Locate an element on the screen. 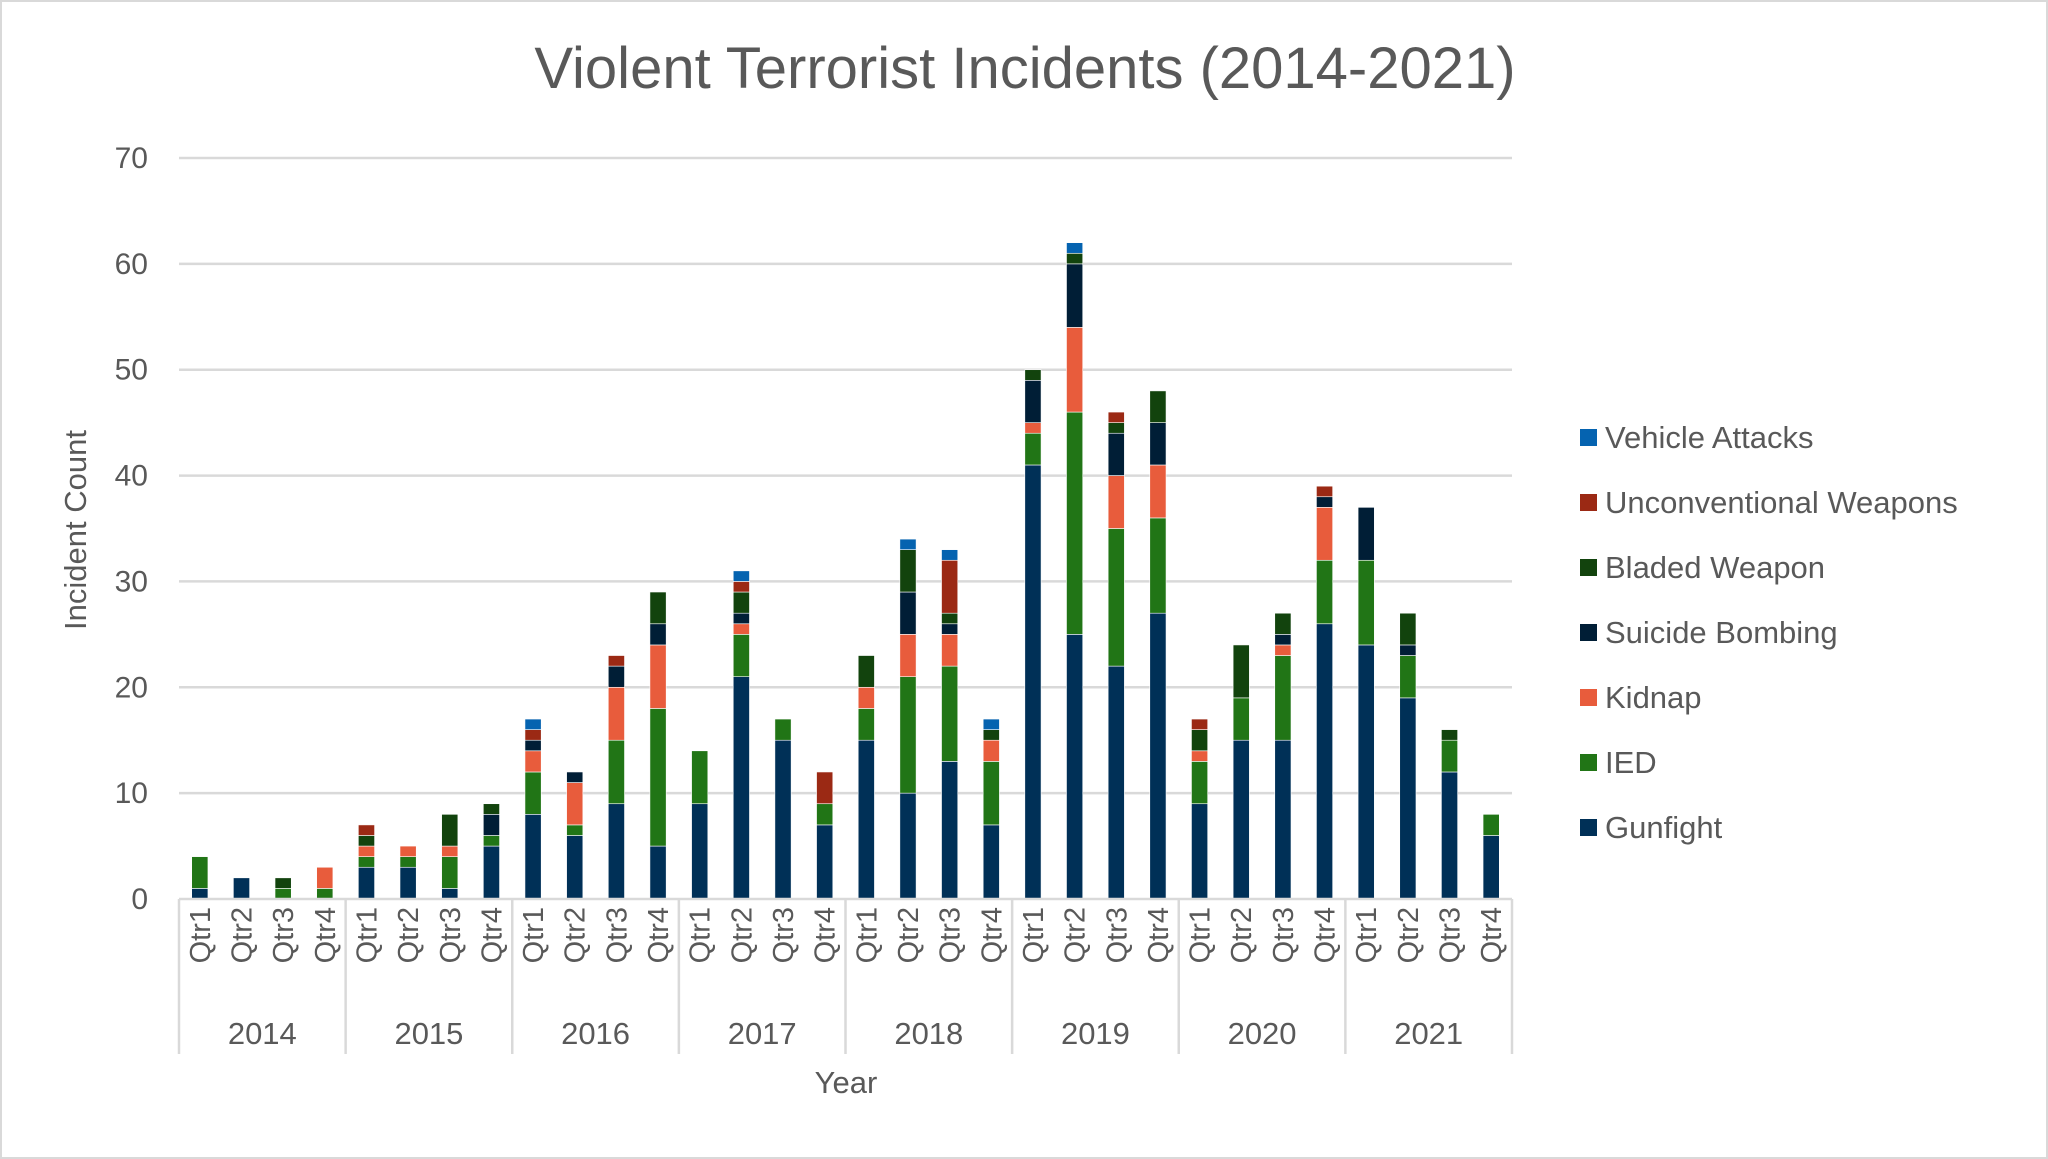 This screenshot has width=2048, height=1159. y-tick-label: 70 is located at coordinates (131, 158).